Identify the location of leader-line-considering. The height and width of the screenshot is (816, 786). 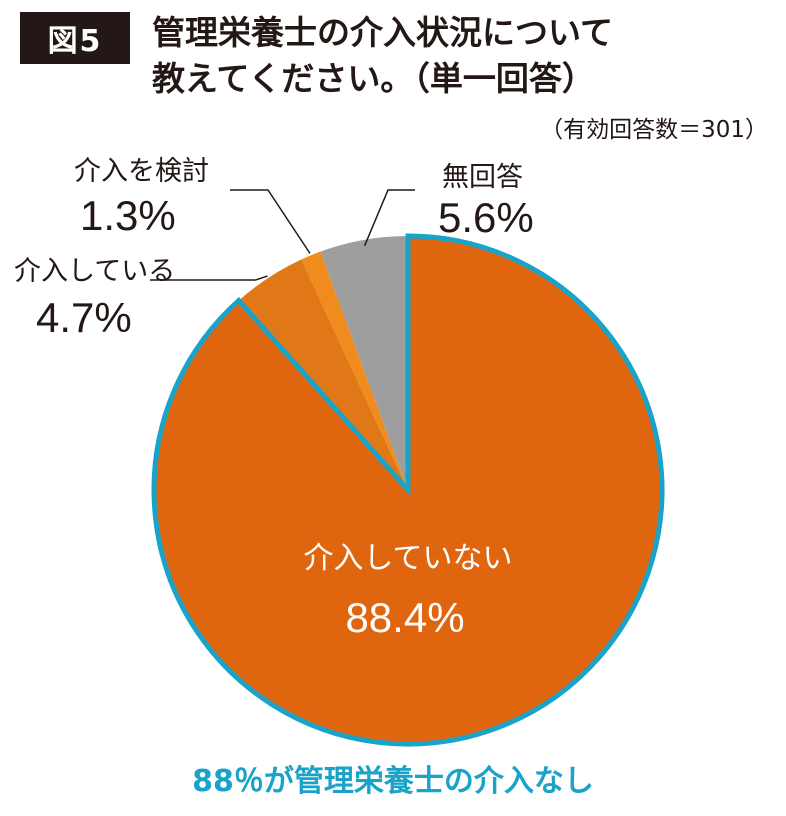
(270, 221).